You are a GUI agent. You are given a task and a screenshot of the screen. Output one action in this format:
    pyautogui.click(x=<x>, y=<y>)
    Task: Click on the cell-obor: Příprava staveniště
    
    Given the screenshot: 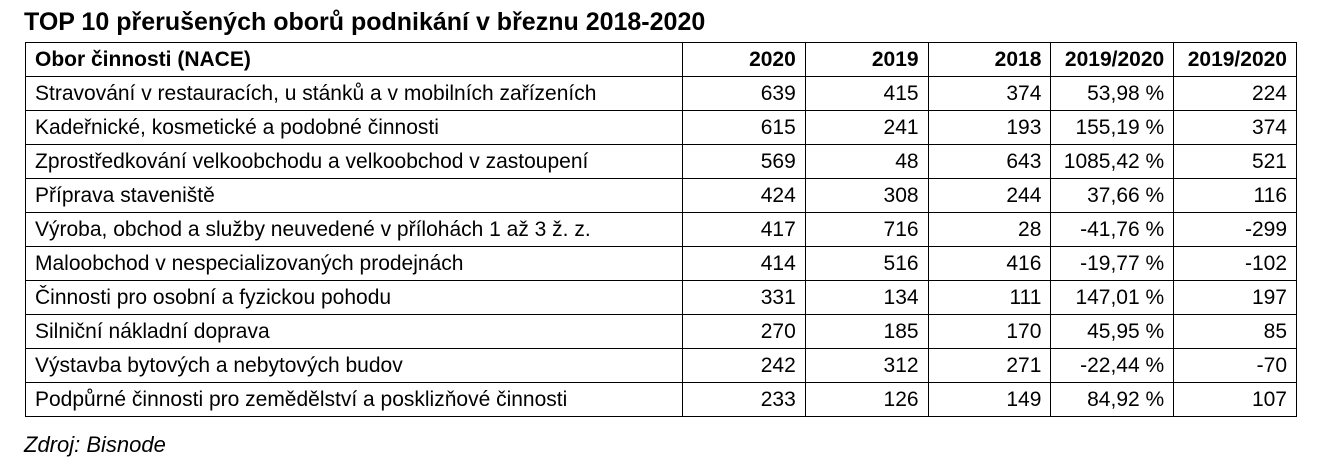 What is the action you would take?
    pyautogui.click(x=354, y=195)
    